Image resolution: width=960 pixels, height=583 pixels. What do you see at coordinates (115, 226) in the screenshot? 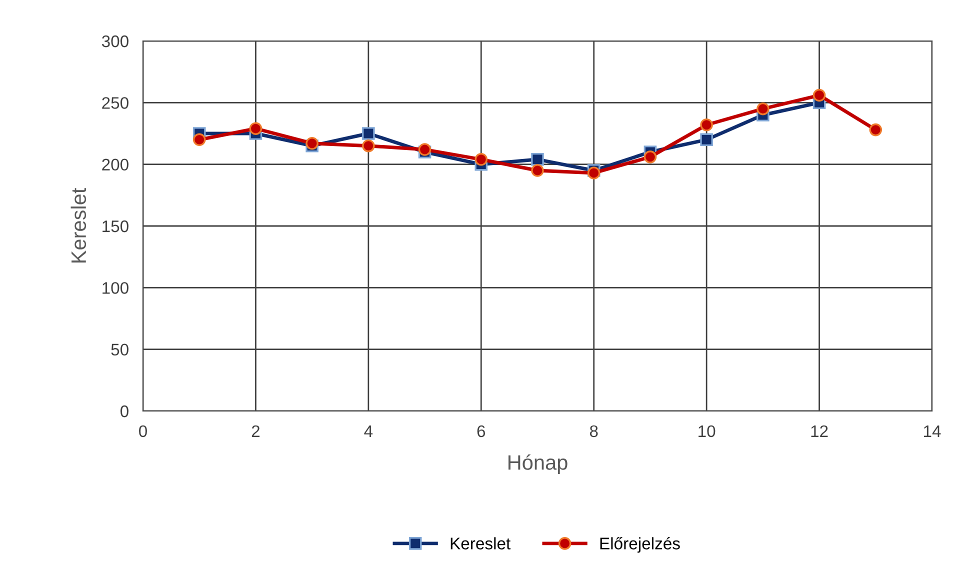
I see `y-tick-label: 150` at bounding box center [115, 226].